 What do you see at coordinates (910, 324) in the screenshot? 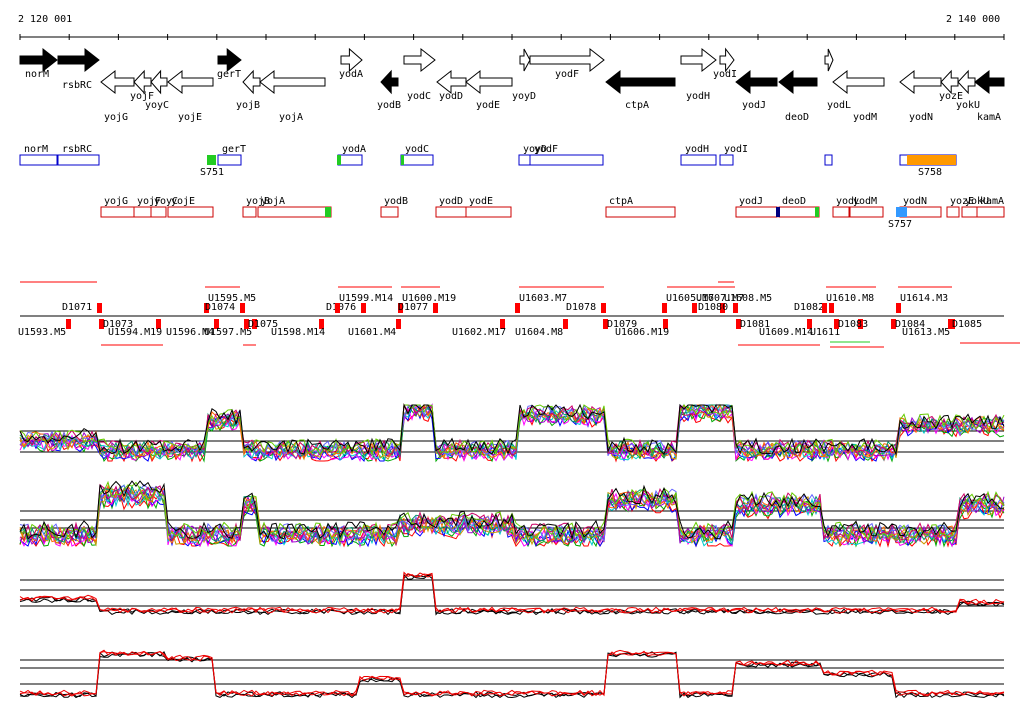
I see `segment-label: D1084` at bounding box center [910, 324].